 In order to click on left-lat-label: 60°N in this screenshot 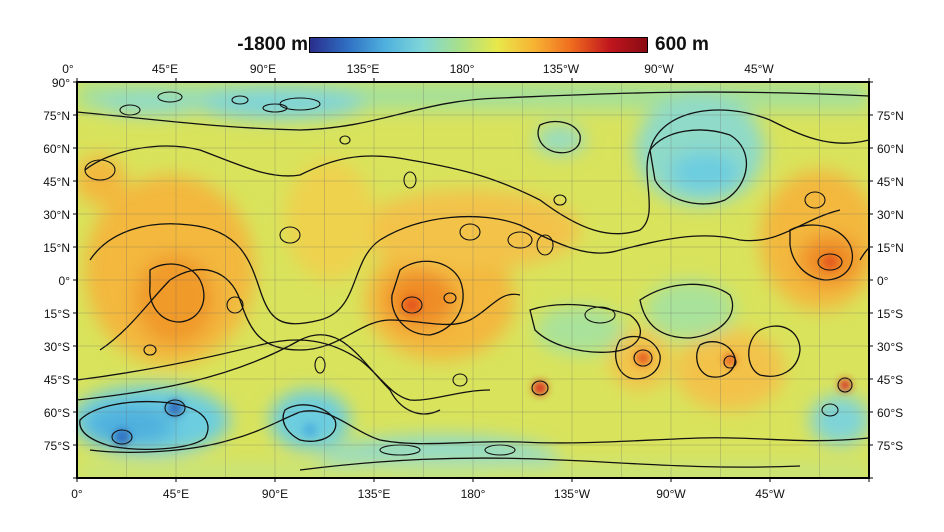, I will do `click(56, 149)`.